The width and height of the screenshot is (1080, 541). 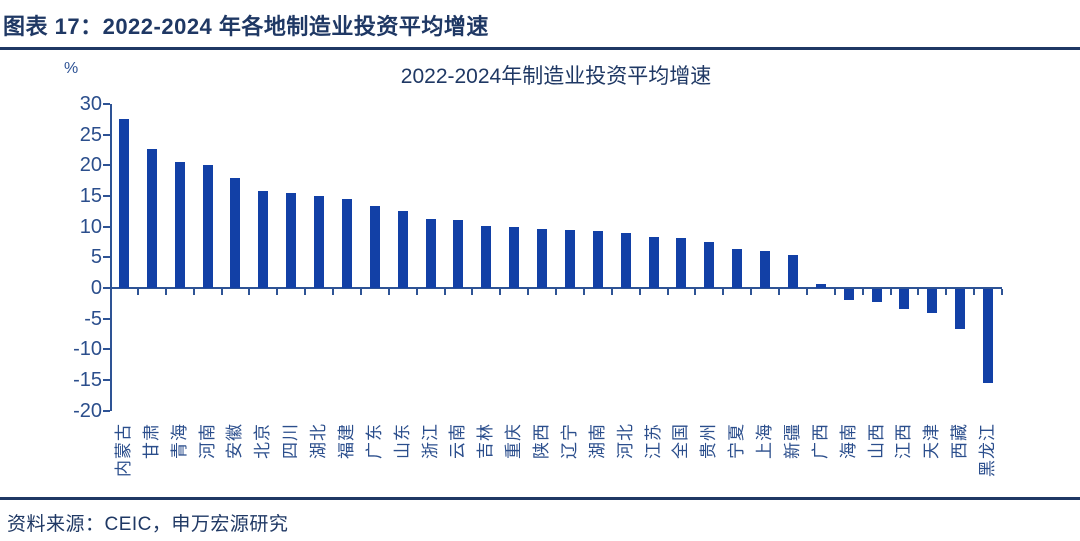 What do you see at coordinates (90, 104) in the screenshot?
I see `y-axis-tick-label: 30` at bounding box center [90, 104].